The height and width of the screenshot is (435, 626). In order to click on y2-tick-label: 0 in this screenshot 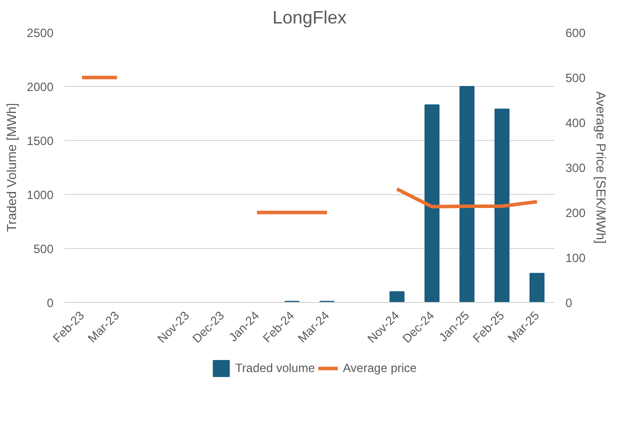, I will do `click(569, 303)`.